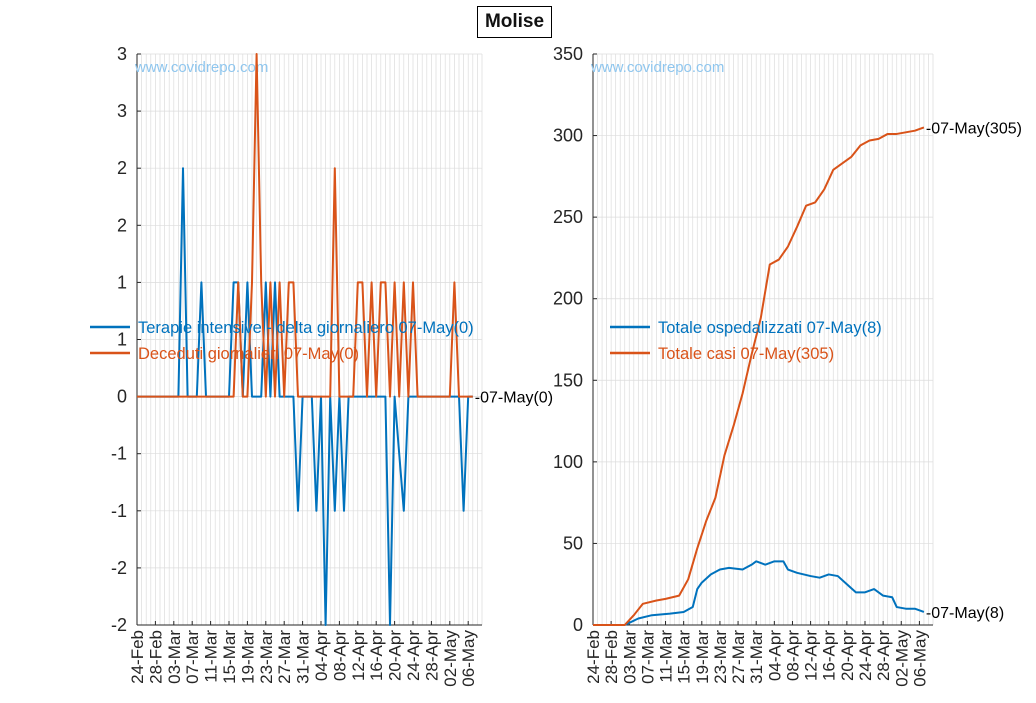 The height and width of the screenshot is (703, 1036). I want to click on legend-entry: Deceduti giornalieri 07-May(0), so click(248, 354).